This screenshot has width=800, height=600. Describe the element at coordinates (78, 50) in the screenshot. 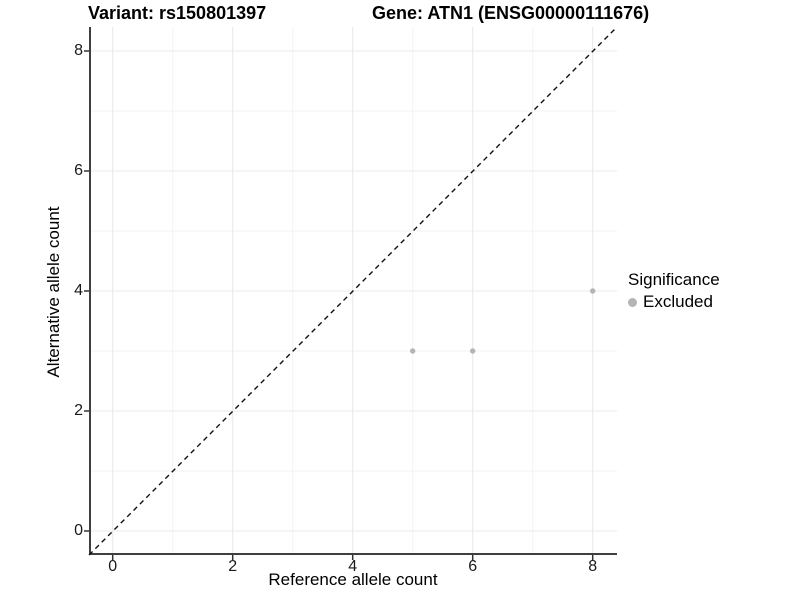

I see `y-tick-label: 8` at that location.